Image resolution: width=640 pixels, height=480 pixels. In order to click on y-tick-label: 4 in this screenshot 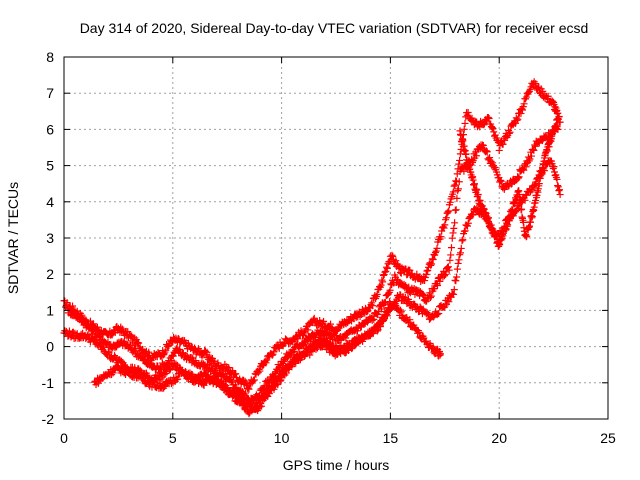, I will do `click(50, 202)`.